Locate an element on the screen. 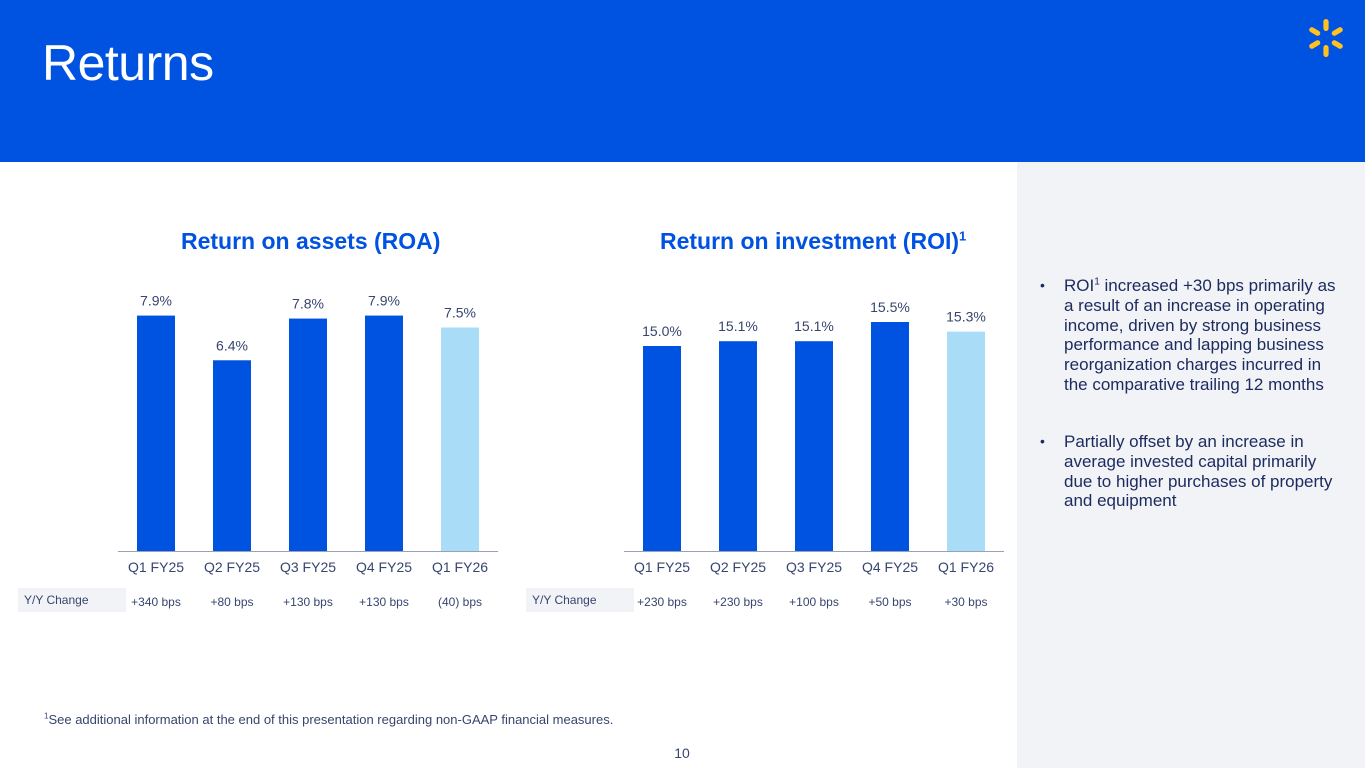 This screenshot has height=768, width=1365. roi-data-label: 15.0% is located at coordinates (662, 331).